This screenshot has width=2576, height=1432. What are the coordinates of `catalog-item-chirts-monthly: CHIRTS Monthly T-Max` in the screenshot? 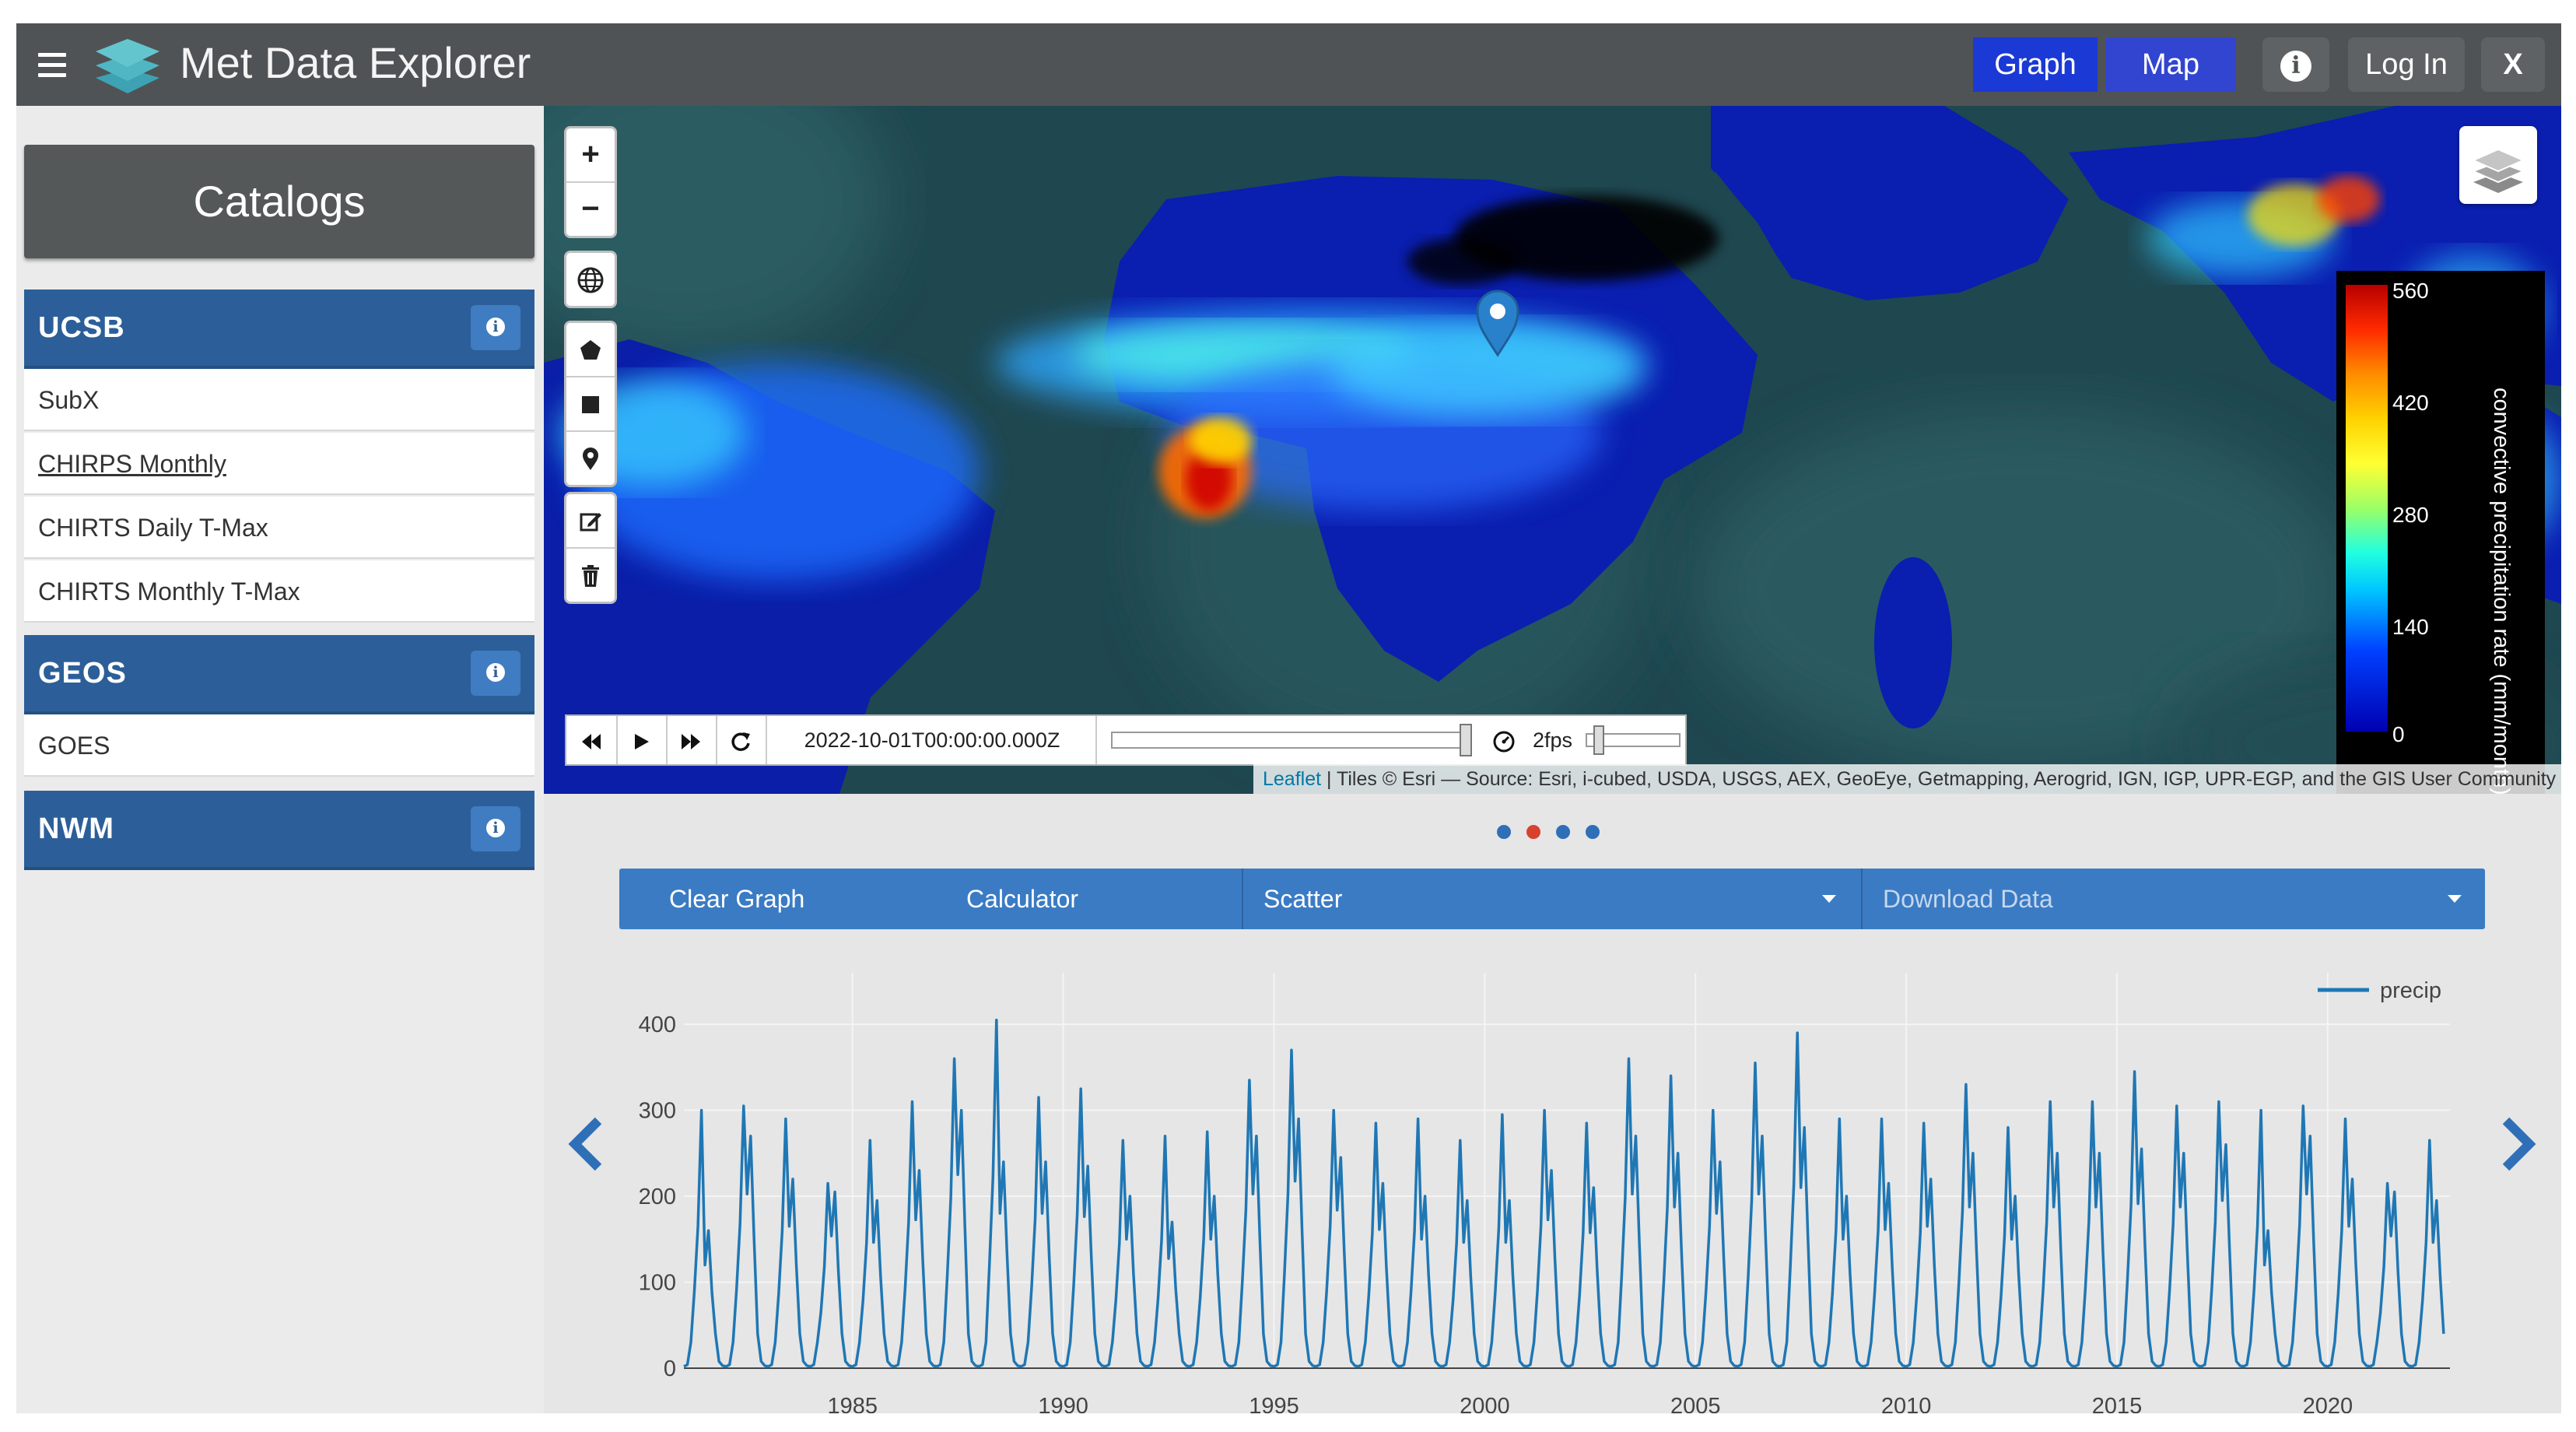 It's located at (279, 591).